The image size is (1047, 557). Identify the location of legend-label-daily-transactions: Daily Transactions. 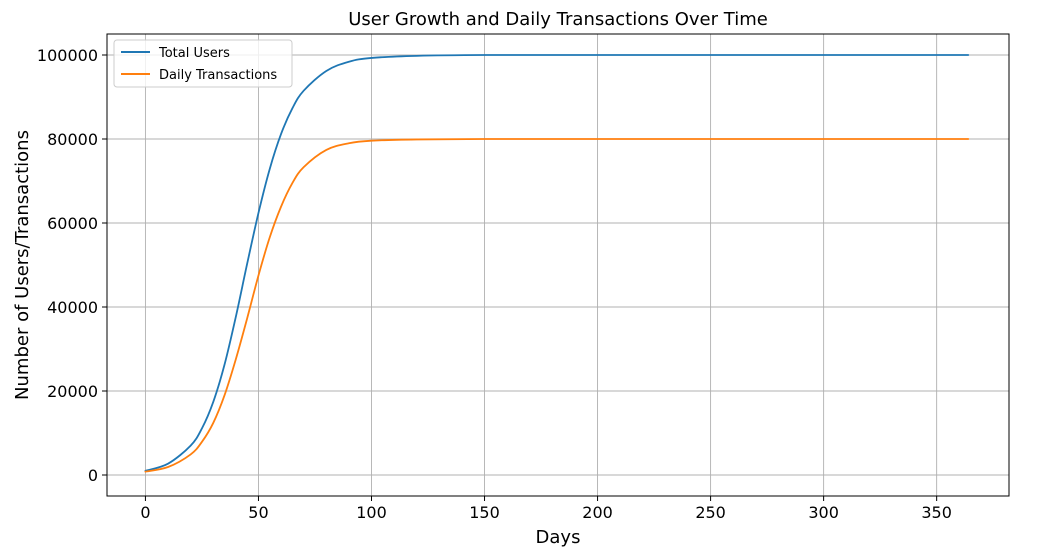
(218, 75).